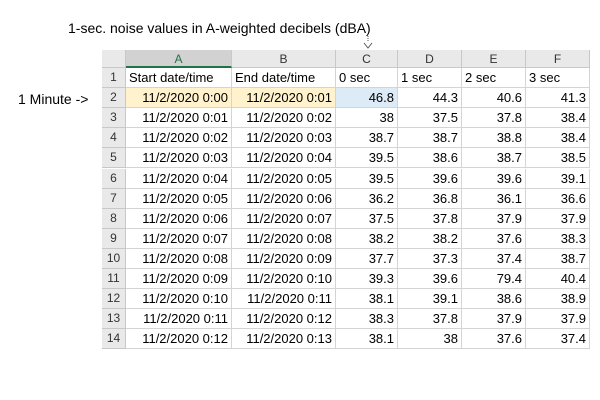  I want to click on cell: 79.4, so click(494, 279).